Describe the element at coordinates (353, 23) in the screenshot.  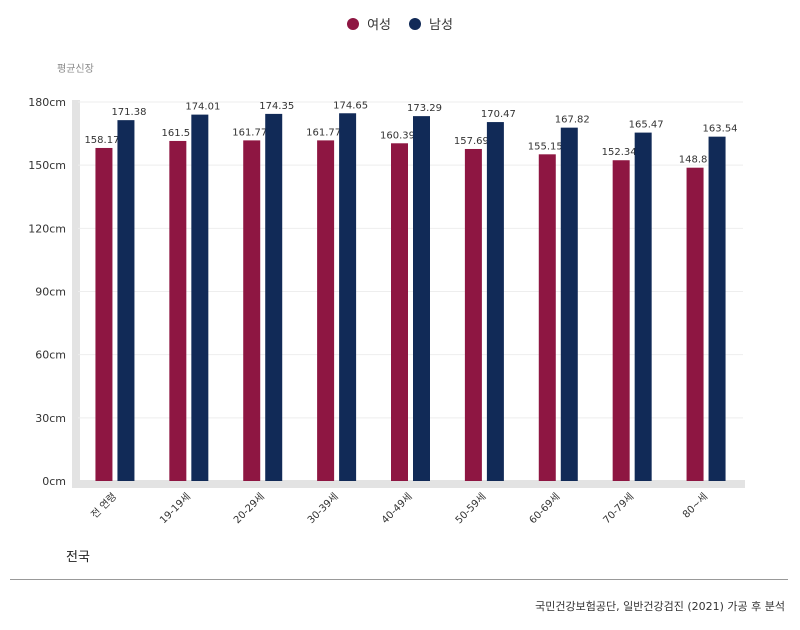
I see `legend-swatch-female` at that location.